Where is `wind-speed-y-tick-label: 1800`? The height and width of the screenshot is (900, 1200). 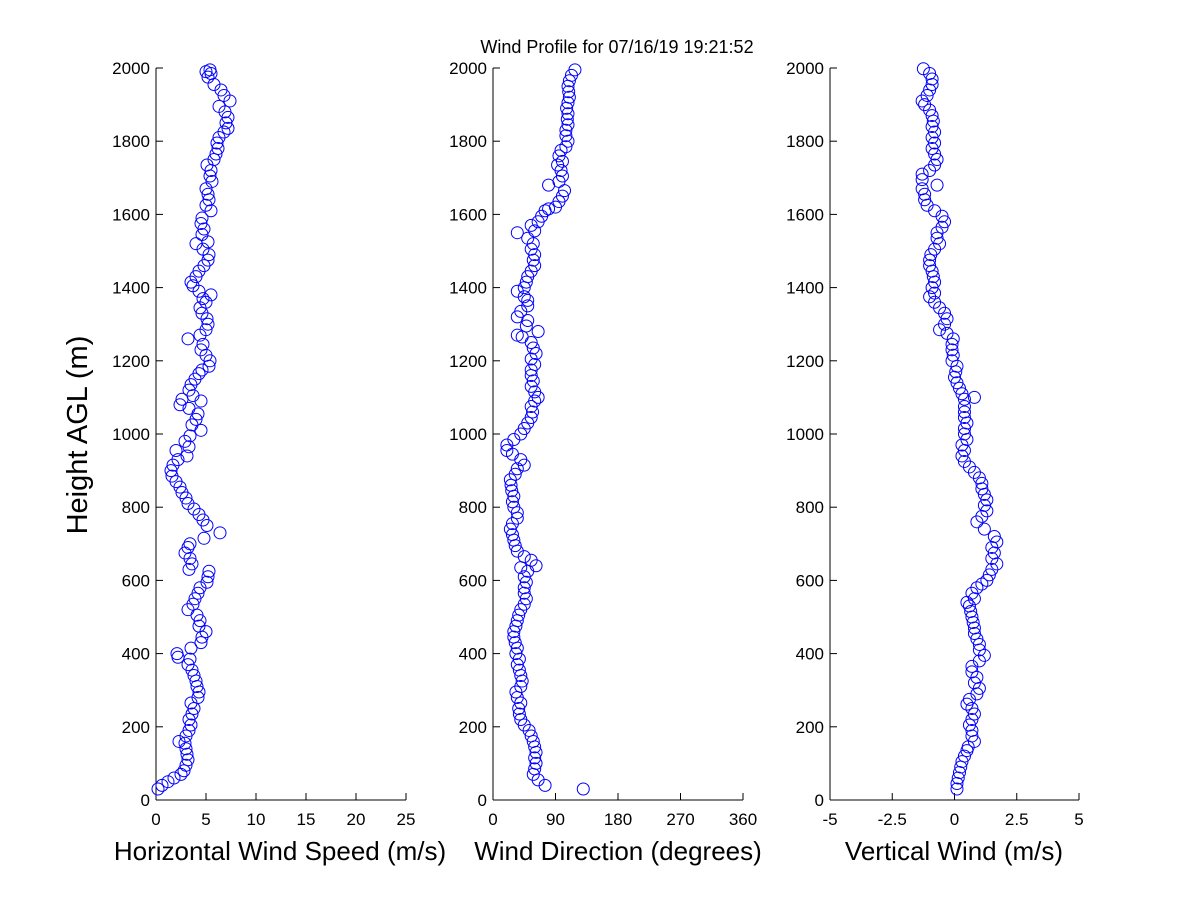
wind-speed-y-tick-label: 1800 is located at coordinates (131, 141).